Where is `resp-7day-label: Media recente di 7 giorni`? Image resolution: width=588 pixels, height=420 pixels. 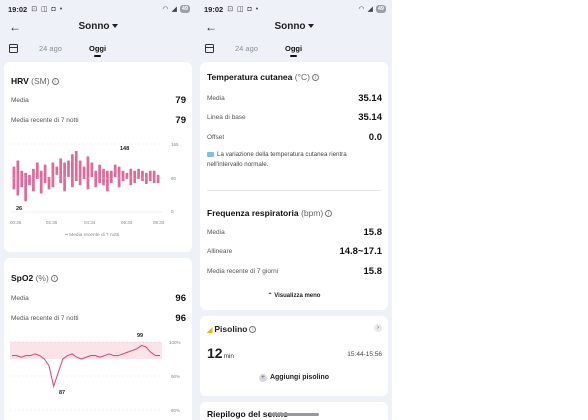 resp-7day-label: Media recente di 7 giorni is located at coordinates (243, 271).